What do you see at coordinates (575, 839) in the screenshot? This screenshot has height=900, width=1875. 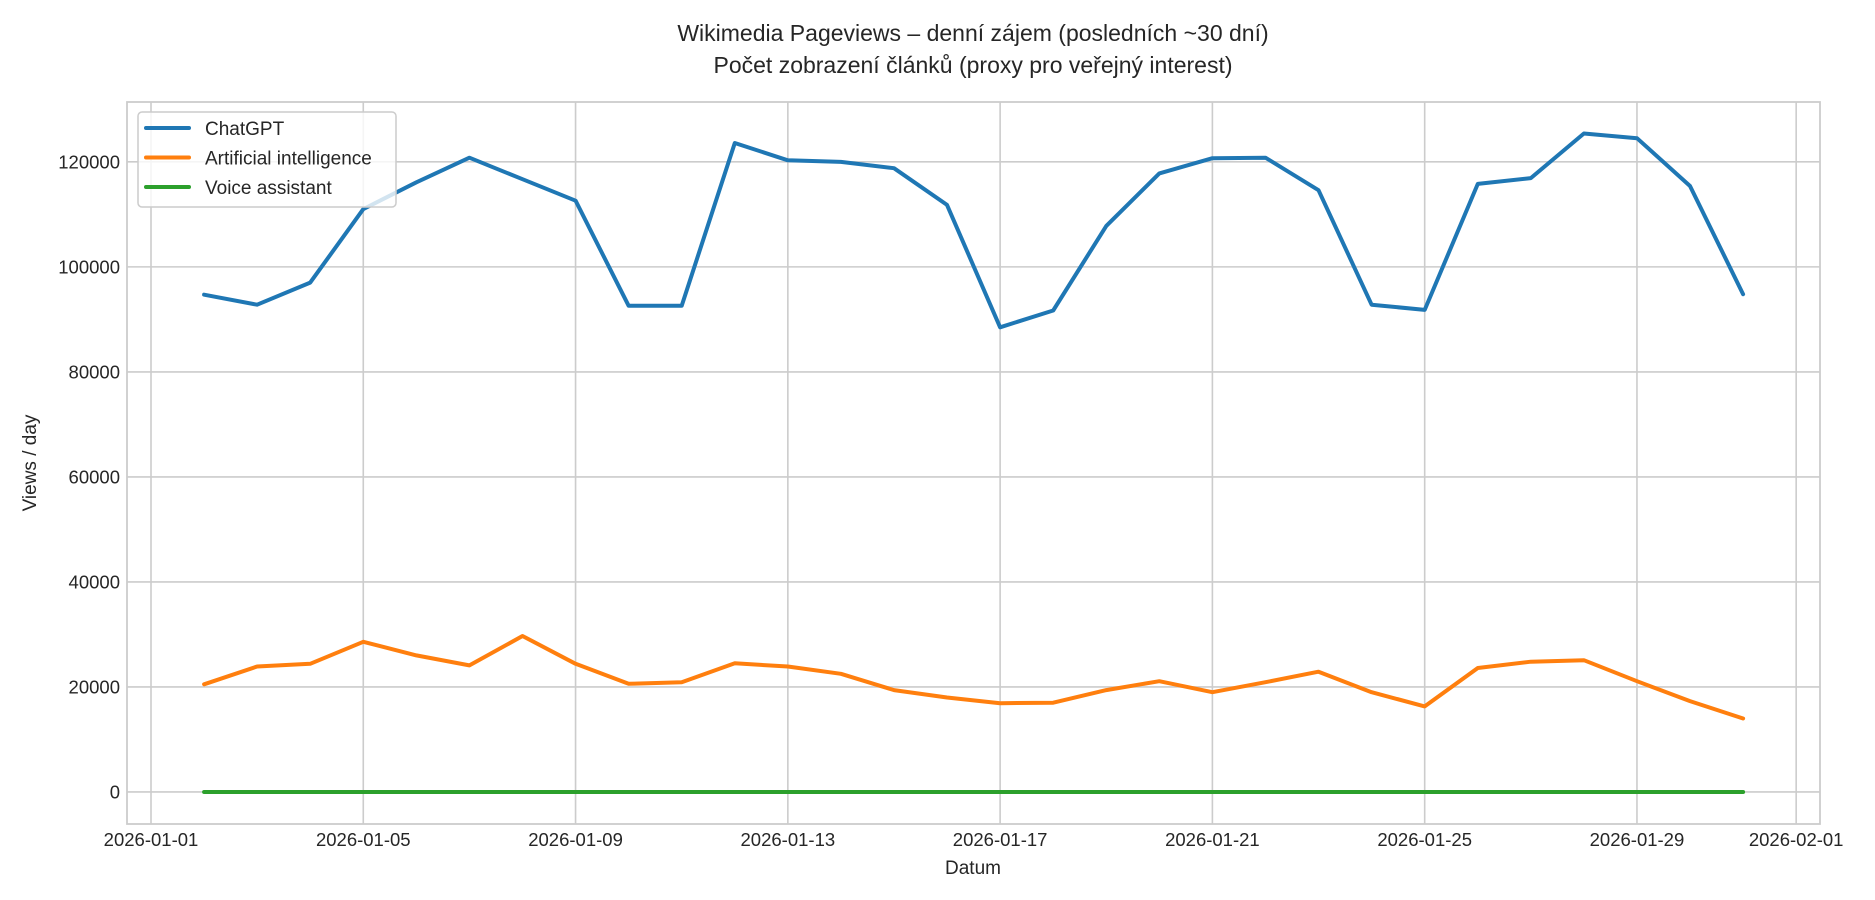 I see `x-tick-label: 2026-01-09` at bounding box center [575, 839].